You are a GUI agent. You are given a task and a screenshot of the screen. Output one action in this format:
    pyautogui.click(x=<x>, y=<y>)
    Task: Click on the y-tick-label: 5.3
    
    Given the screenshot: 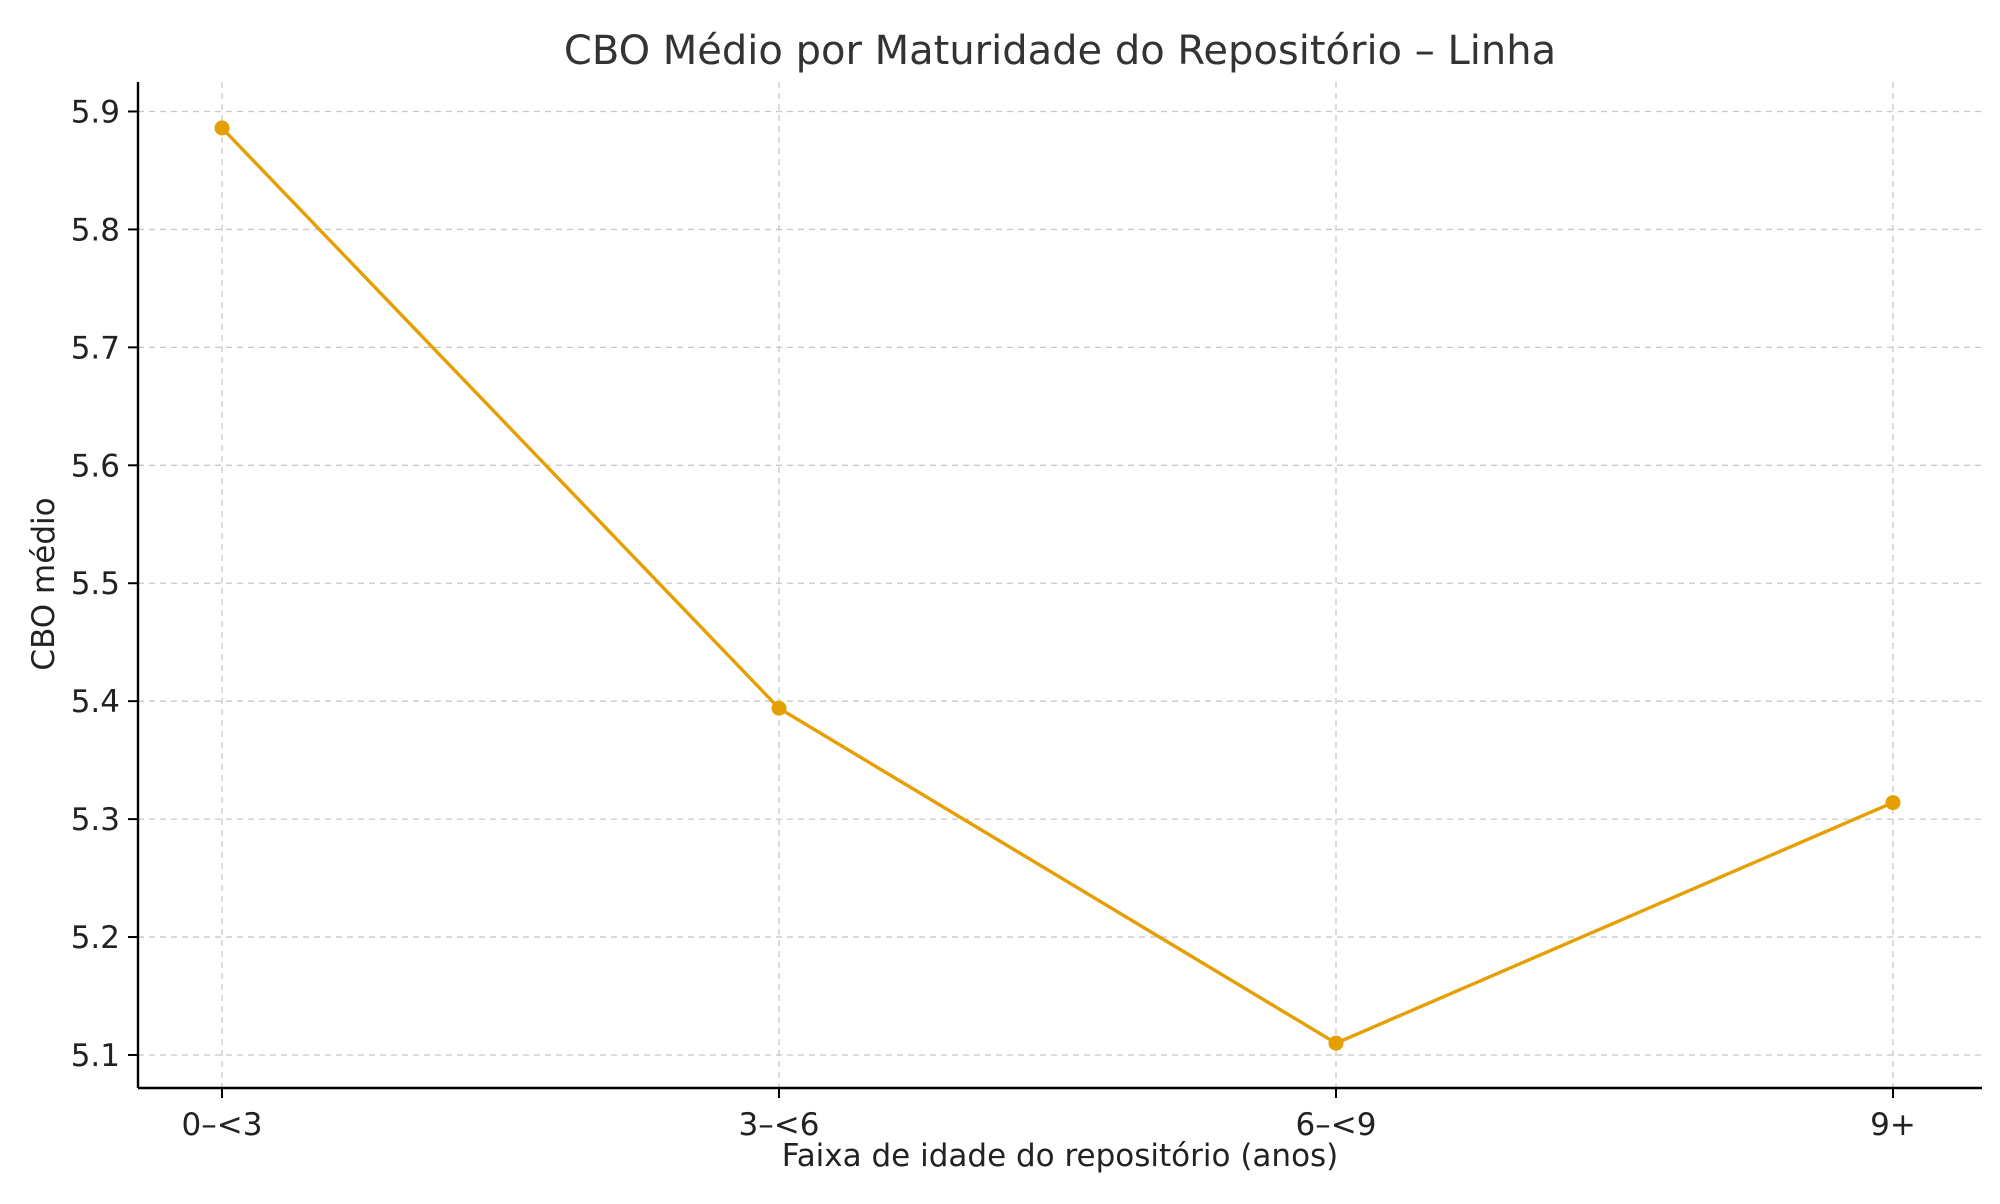 What is the action you would take?
    pyautogui.click(x=95, y=820)
    